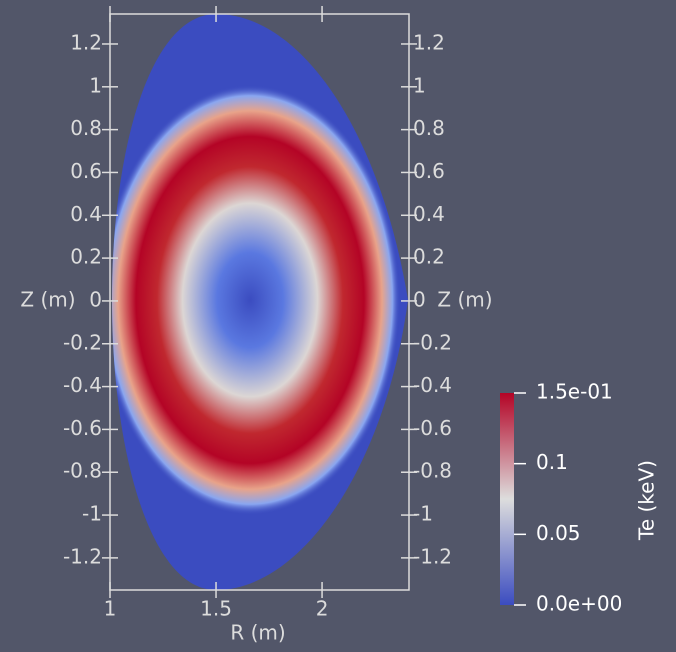 The image size is (676, 652). Describe the element at coordinates (507, 499) in the screenshot. I see `colorbar-scale` at that location.